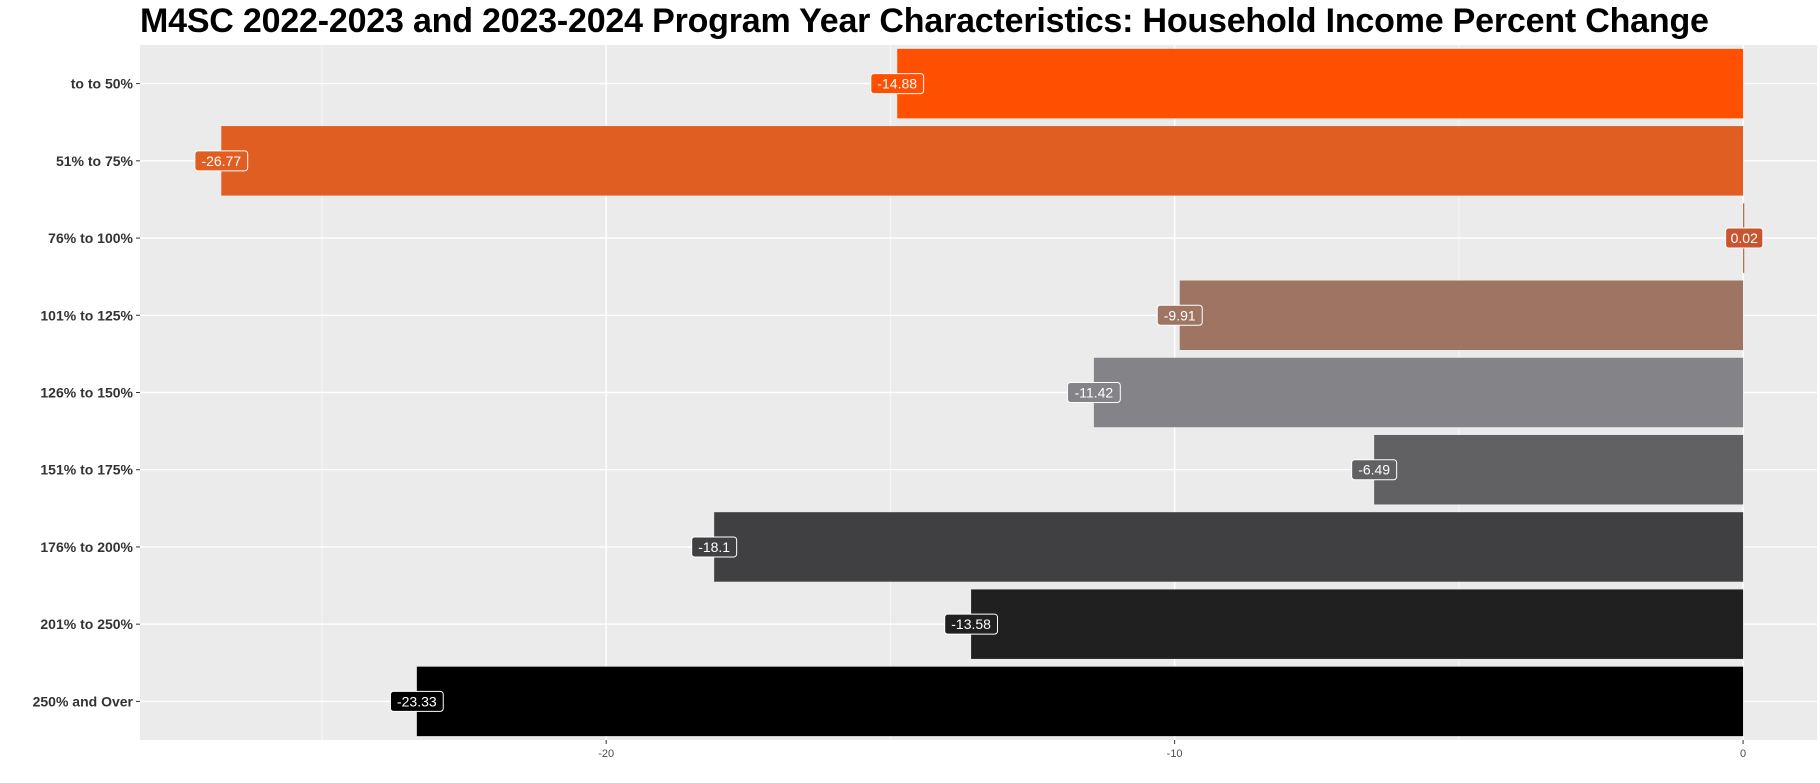  I want to click on x-tick-label-2: -10, so click(1175, 754).